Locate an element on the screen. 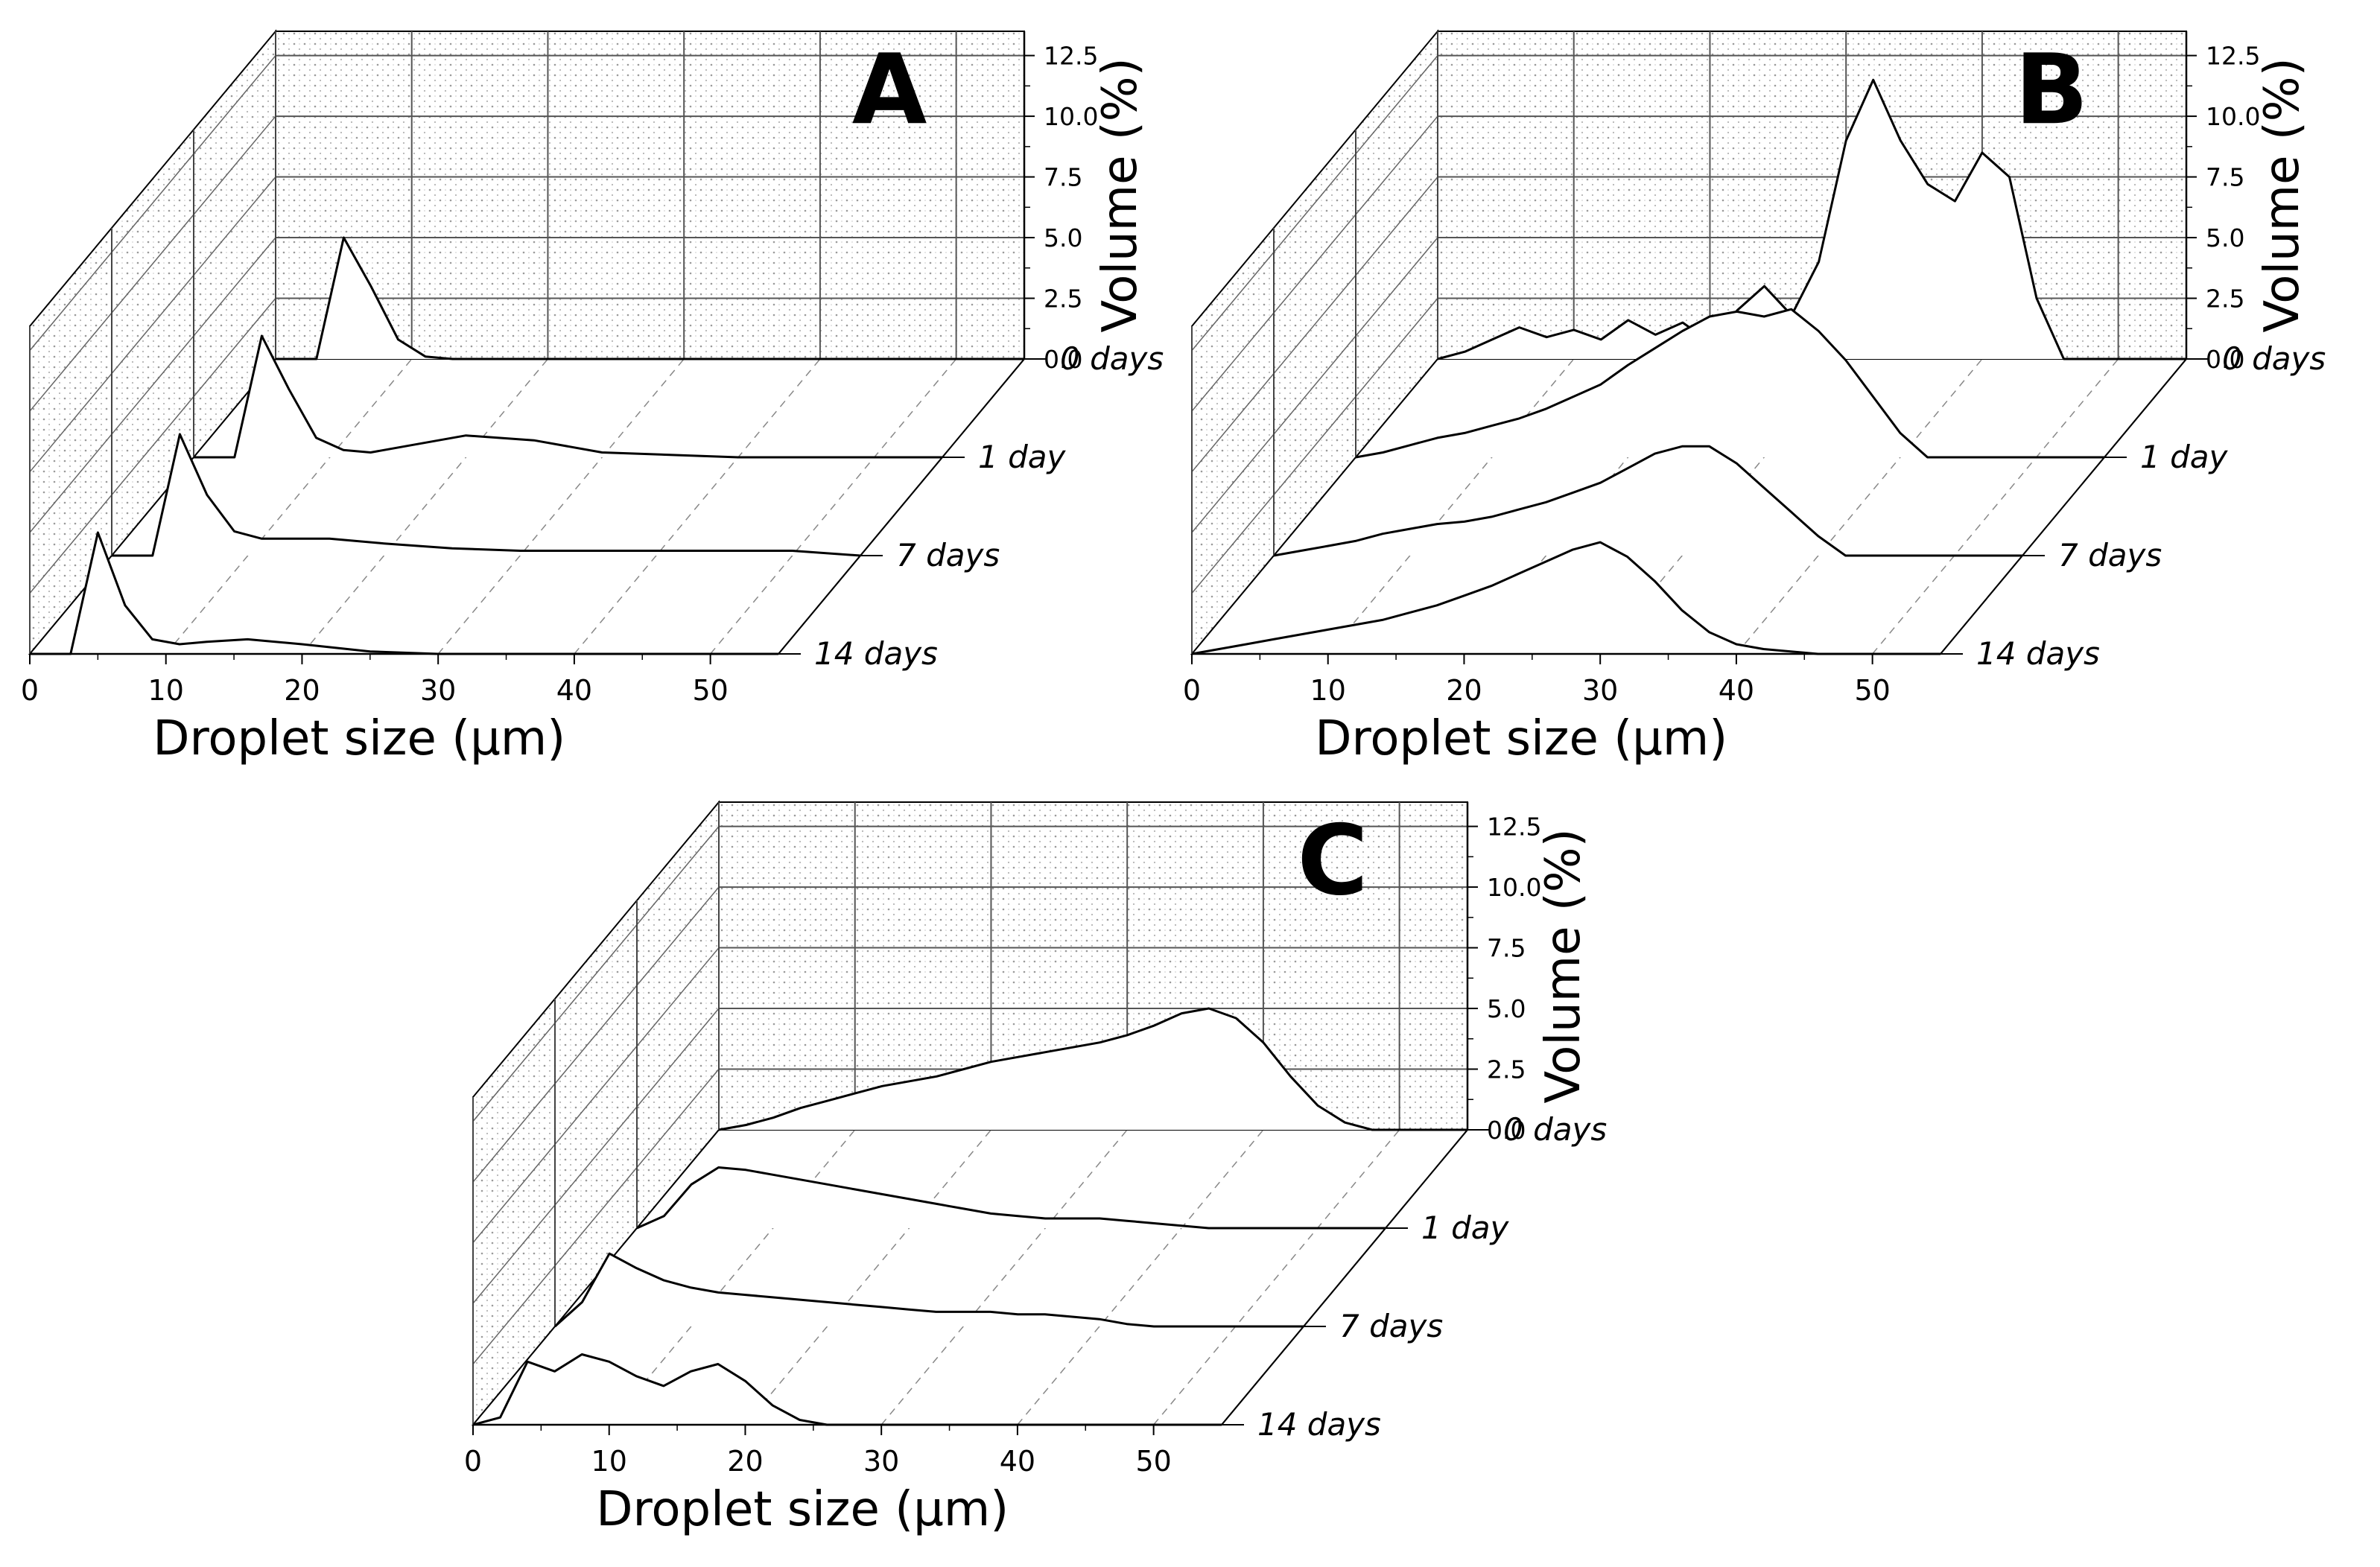 This screenshot has width=2380, height=1567. panel-letter: B is located at coordinates (2052, 89).